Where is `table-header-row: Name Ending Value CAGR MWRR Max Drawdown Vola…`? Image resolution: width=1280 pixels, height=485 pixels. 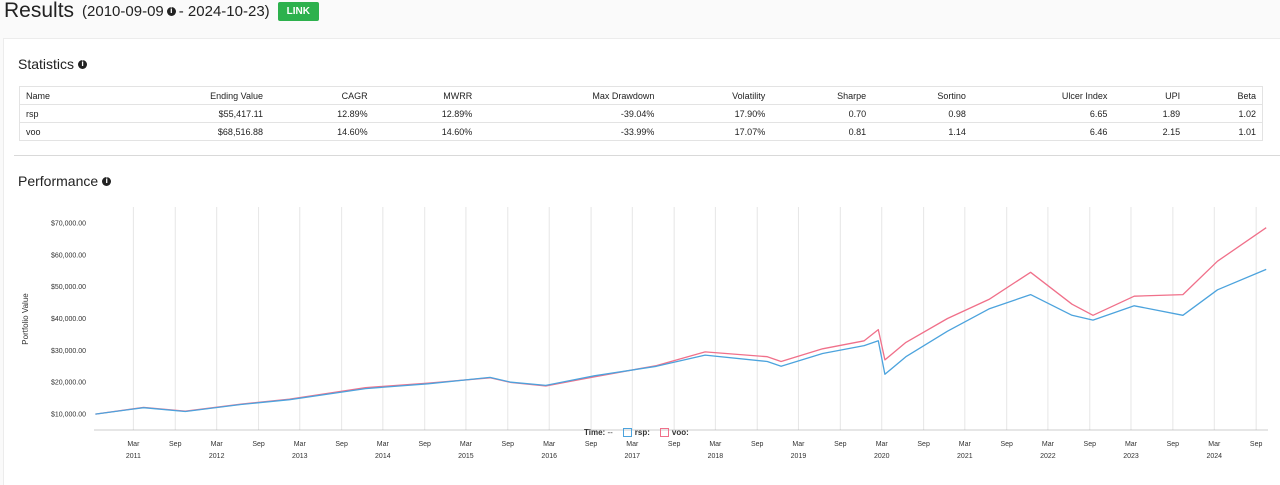
table-header-row: Name Ending Value CAGR MWRR Max Drawdown Vola… is located at coordinates (641, 95).